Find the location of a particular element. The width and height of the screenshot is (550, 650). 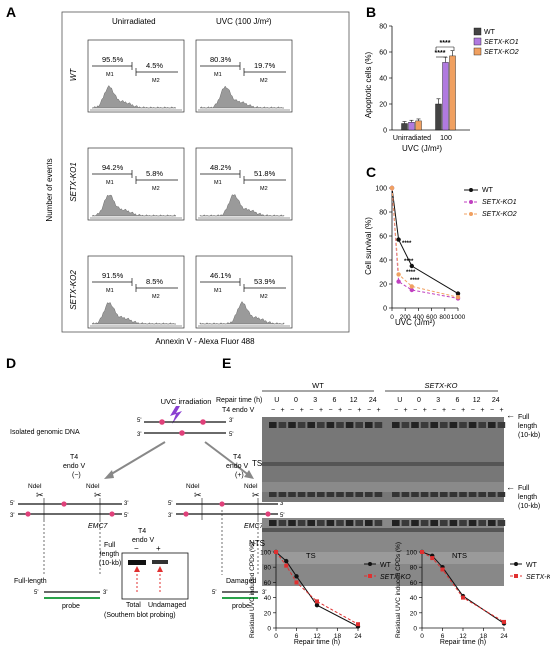

arrow-nts-icon: ← is located at coordinates (510, 487).